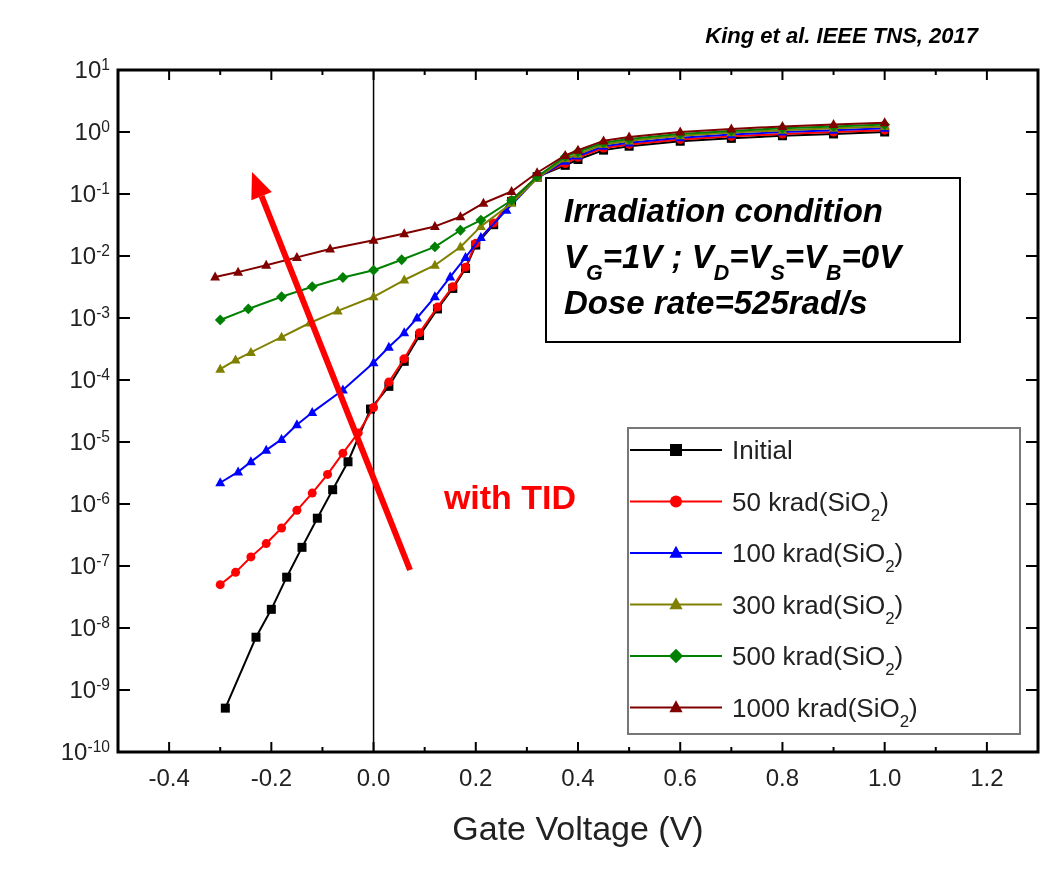  I want to click on text: Irradiation condition V$_{G}$=1V ; V$_{D}$=V$_{S}$=V$_{B}$=0V Dose rate=525rad/s, so click(733, 256).